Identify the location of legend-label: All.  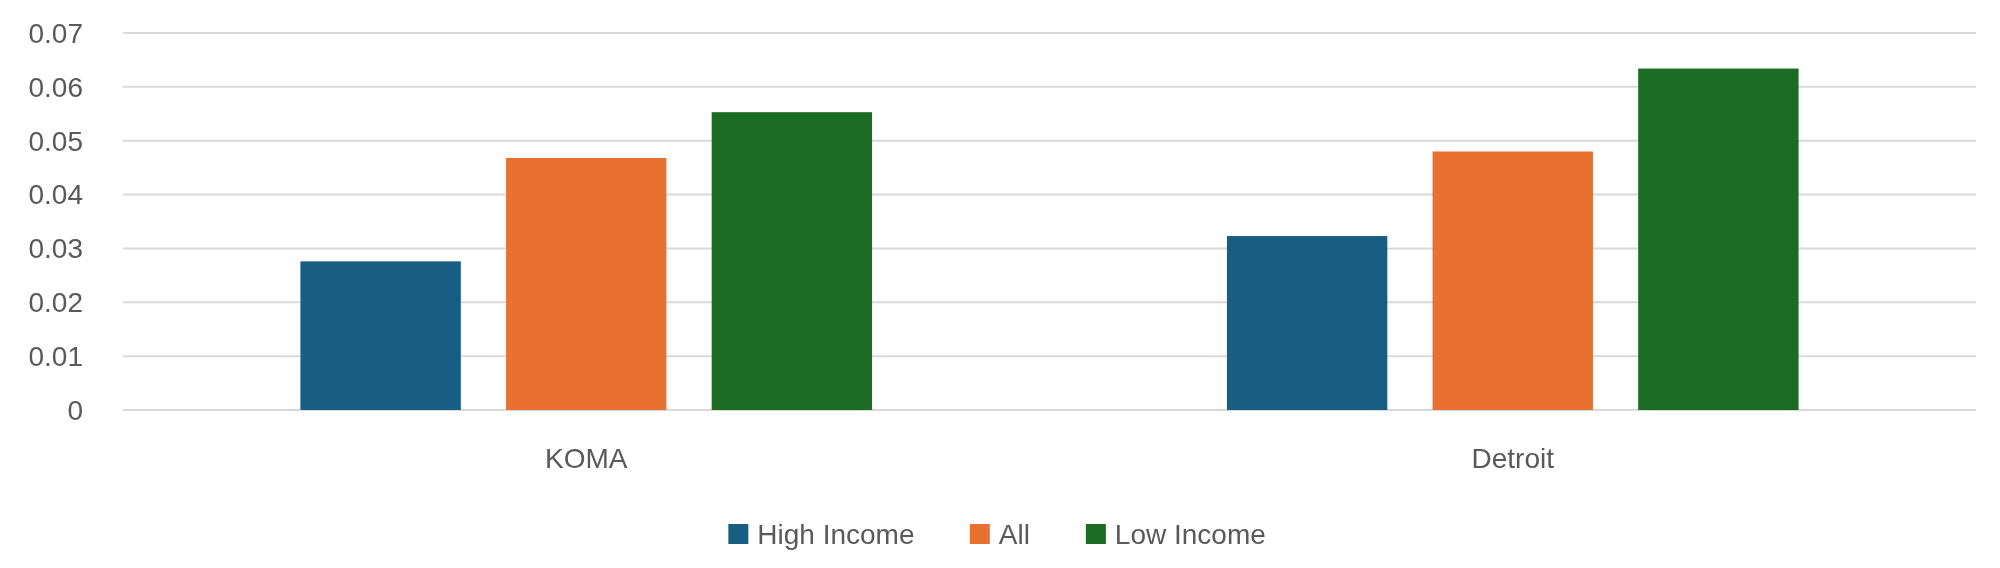
(1014, 534).